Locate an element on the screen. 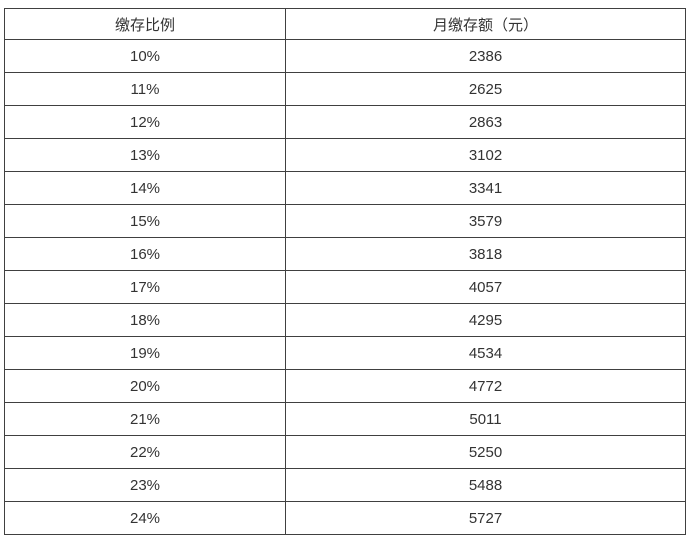 The image size is (689, 539). amount-cell: 4772 is located at coordinates (485, 386).